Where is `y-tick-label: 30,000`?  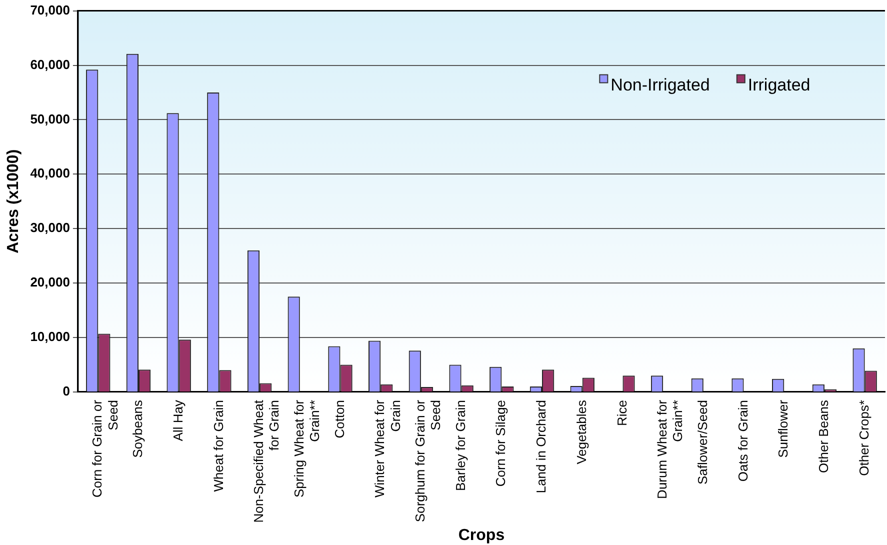
y-tick-label: 30,000 is located at coordinates (50, 228).